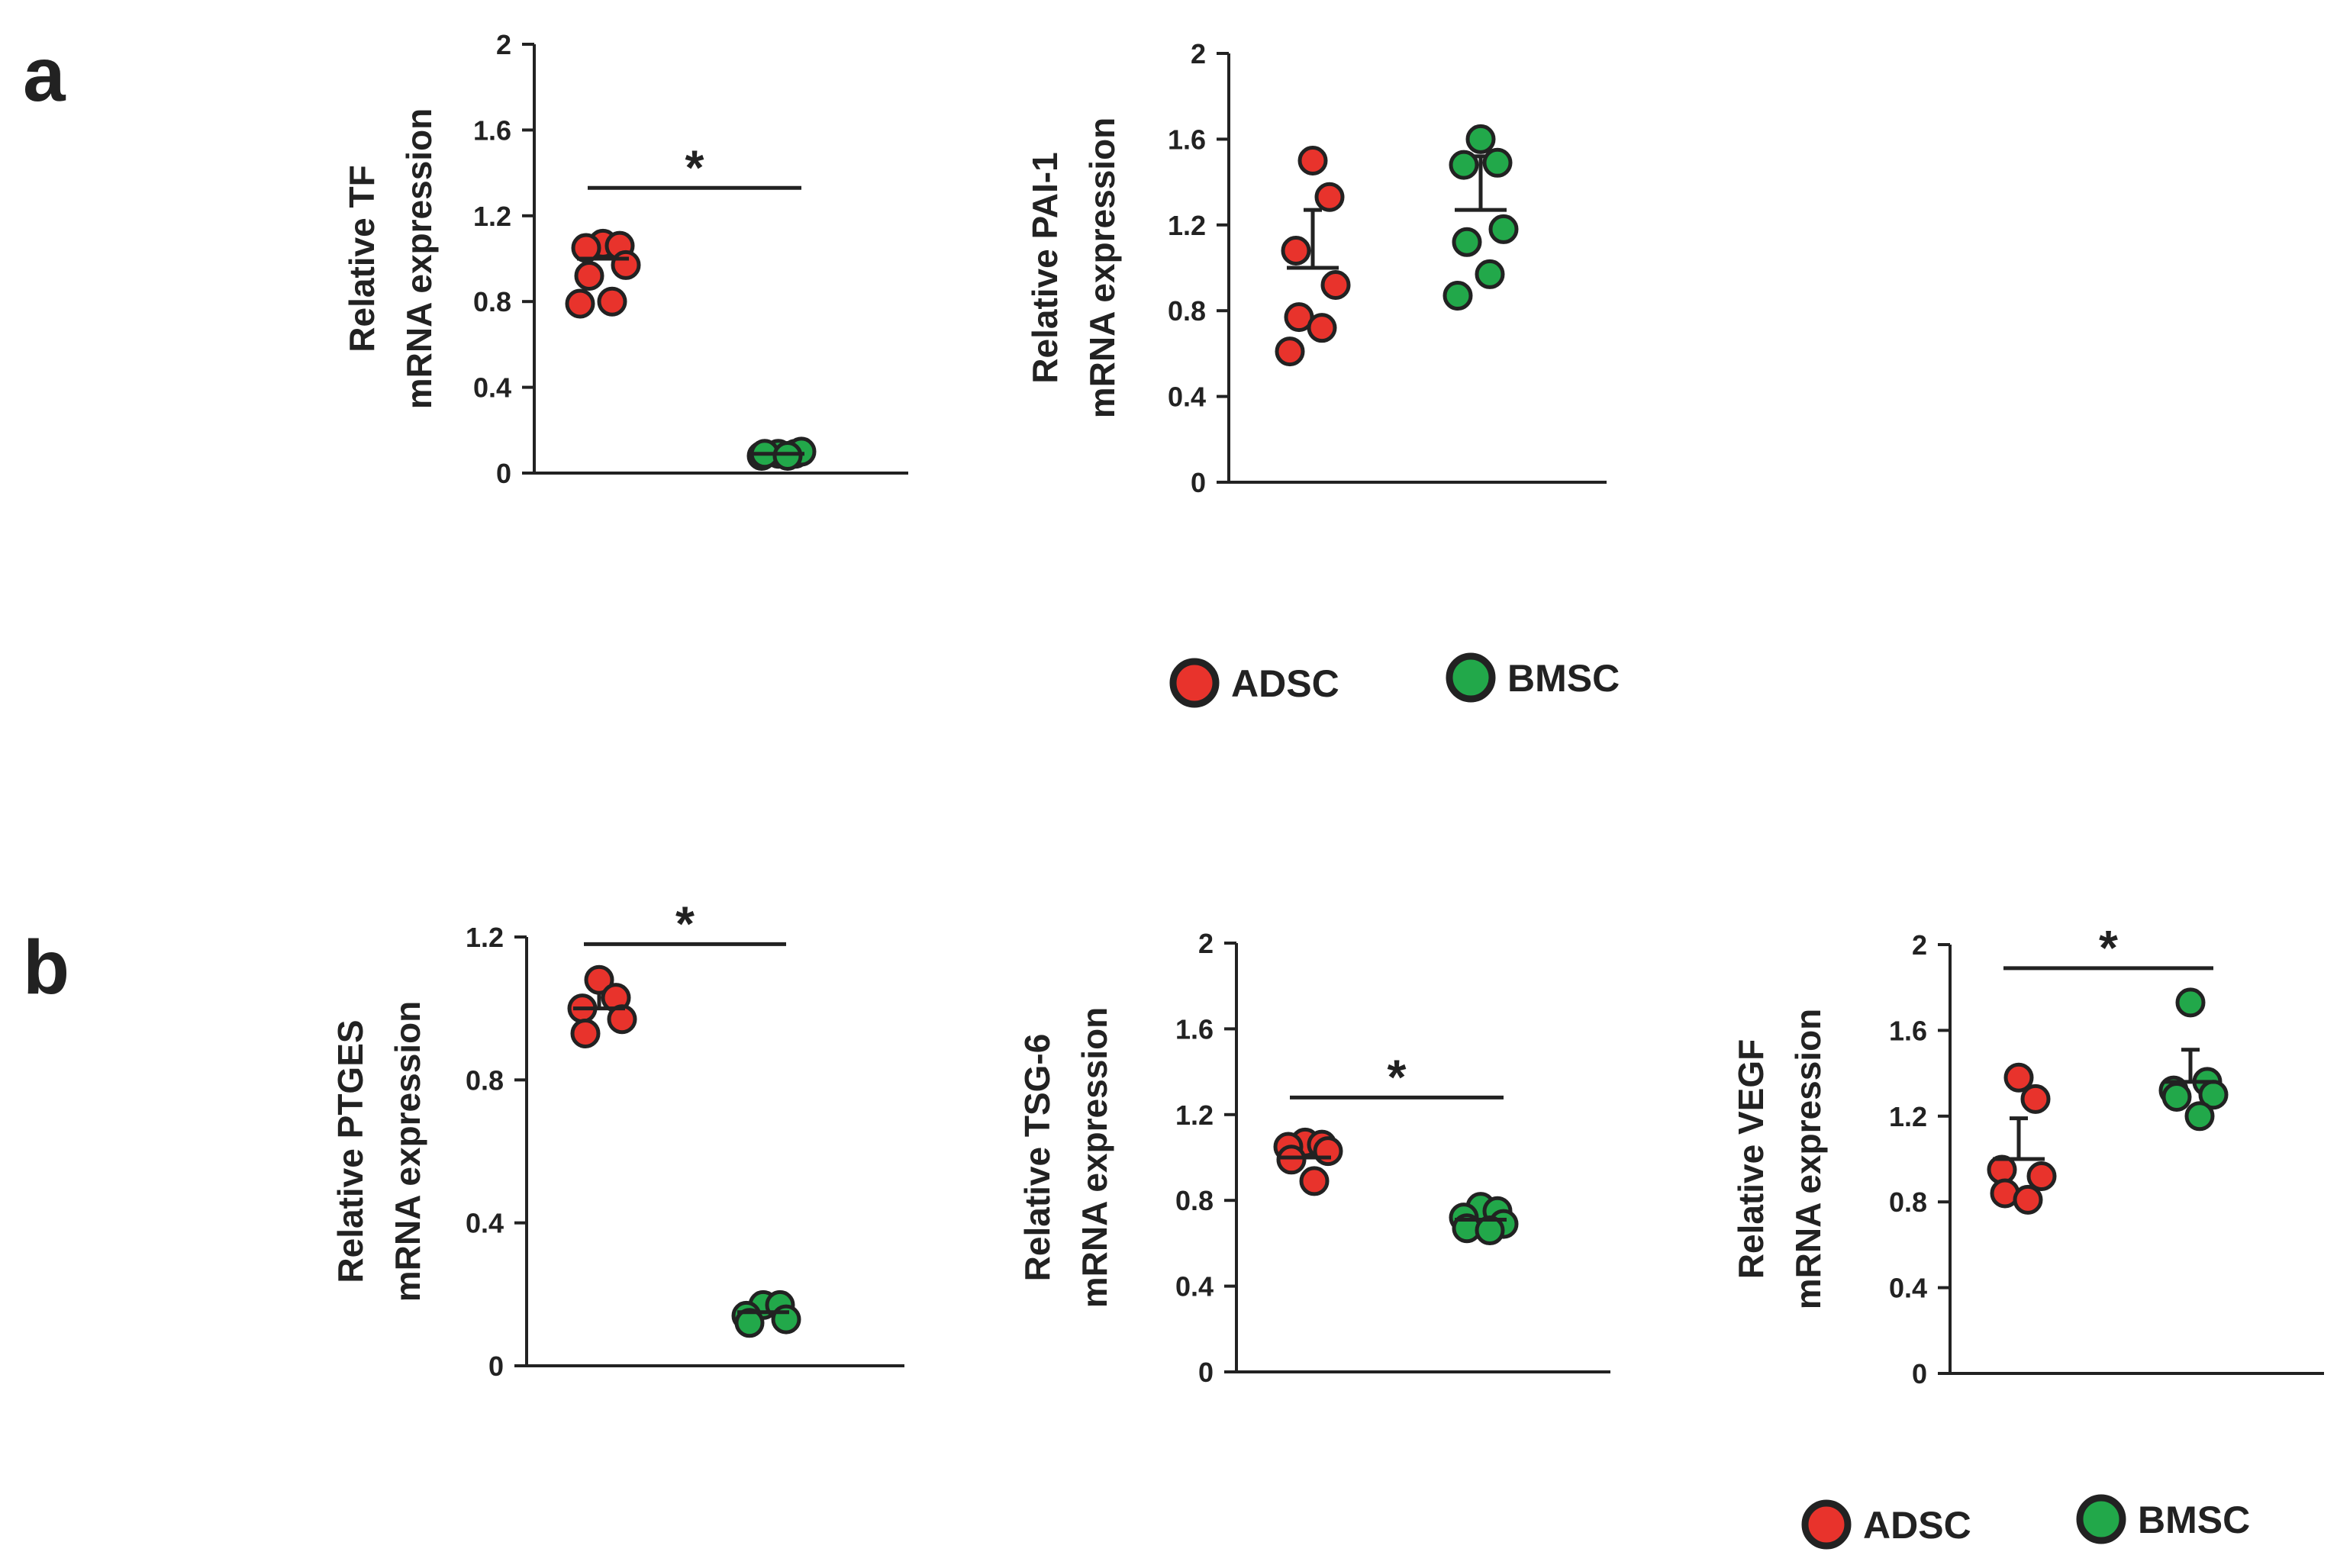 The width and height of the screenshot is (2337, 1568). What do you see at coordinates (1751, 1159) in the screenshot?
I see `y-axis-label: Relative VEGF` at bounding box center [1751, 1159].